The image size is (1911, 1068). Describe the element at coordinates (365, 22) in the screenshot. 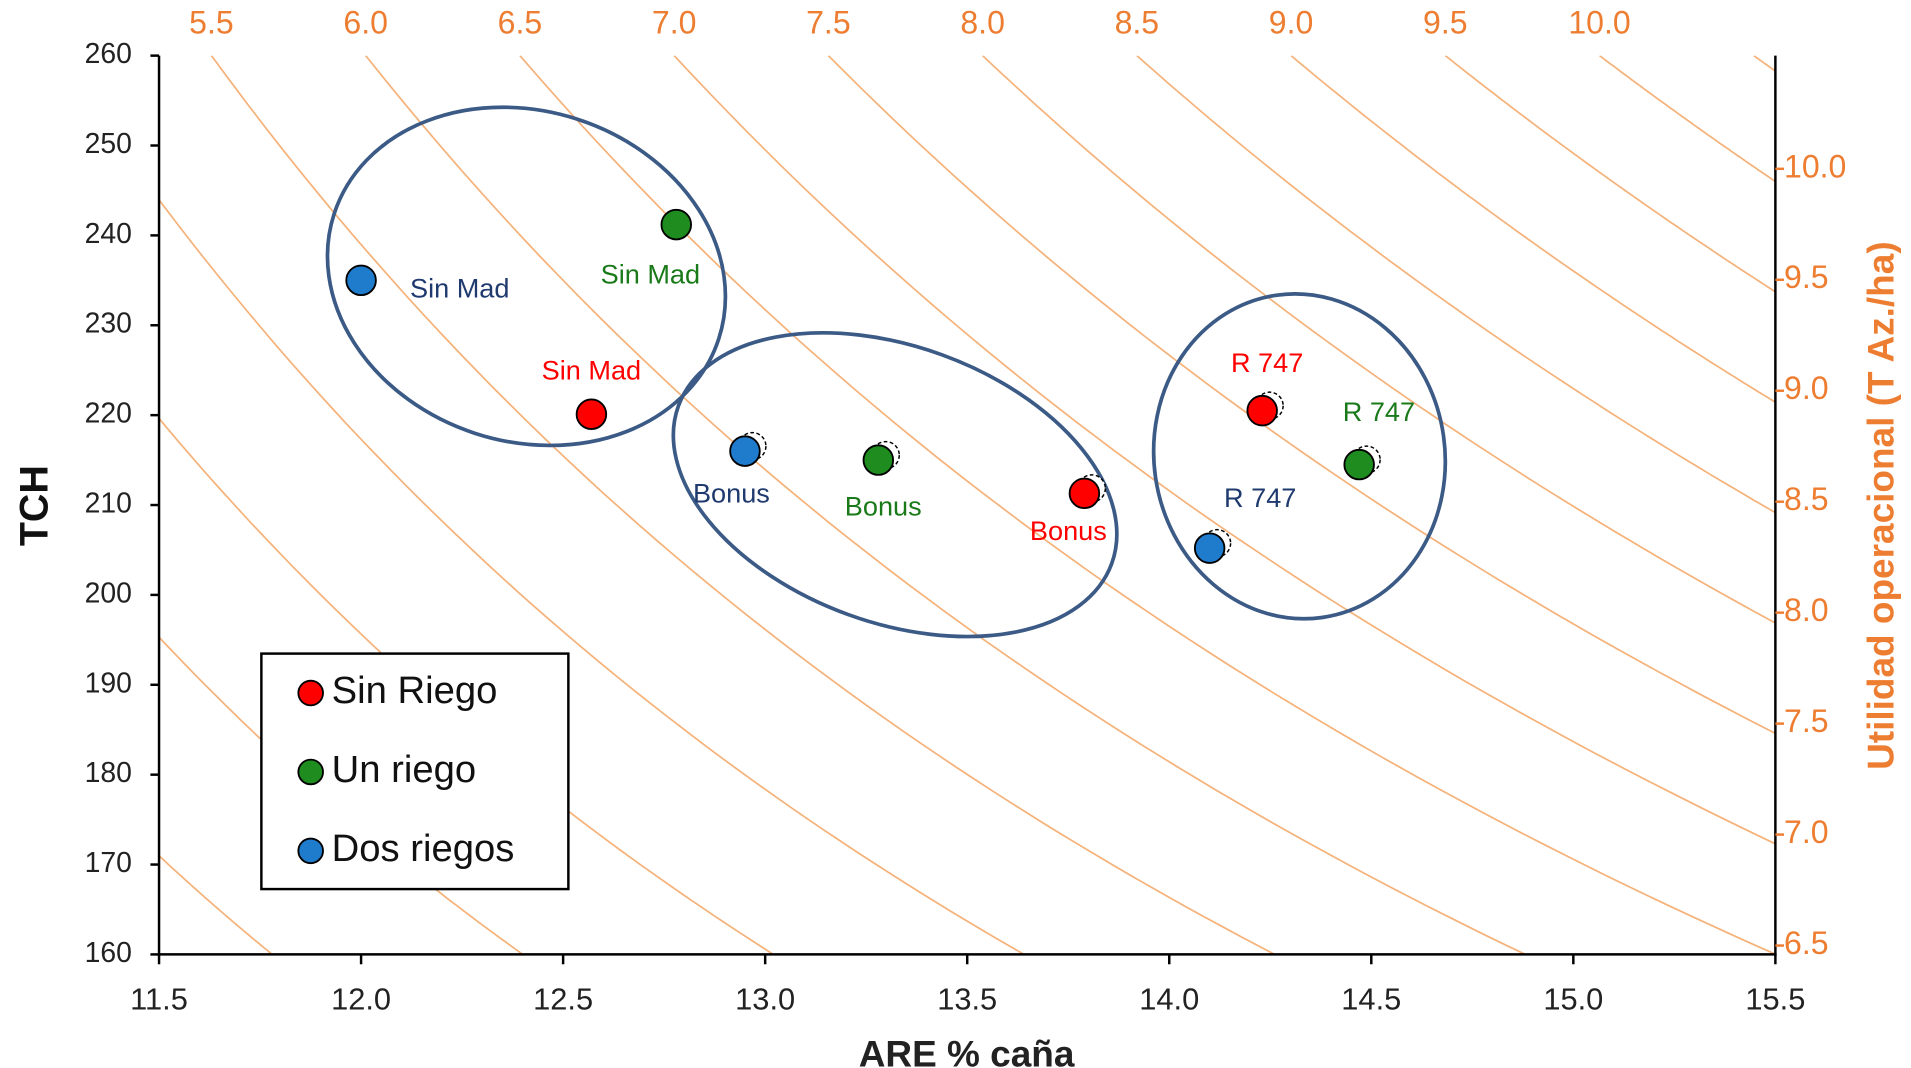

I see `x2-tick-label: 6.0` at that location.